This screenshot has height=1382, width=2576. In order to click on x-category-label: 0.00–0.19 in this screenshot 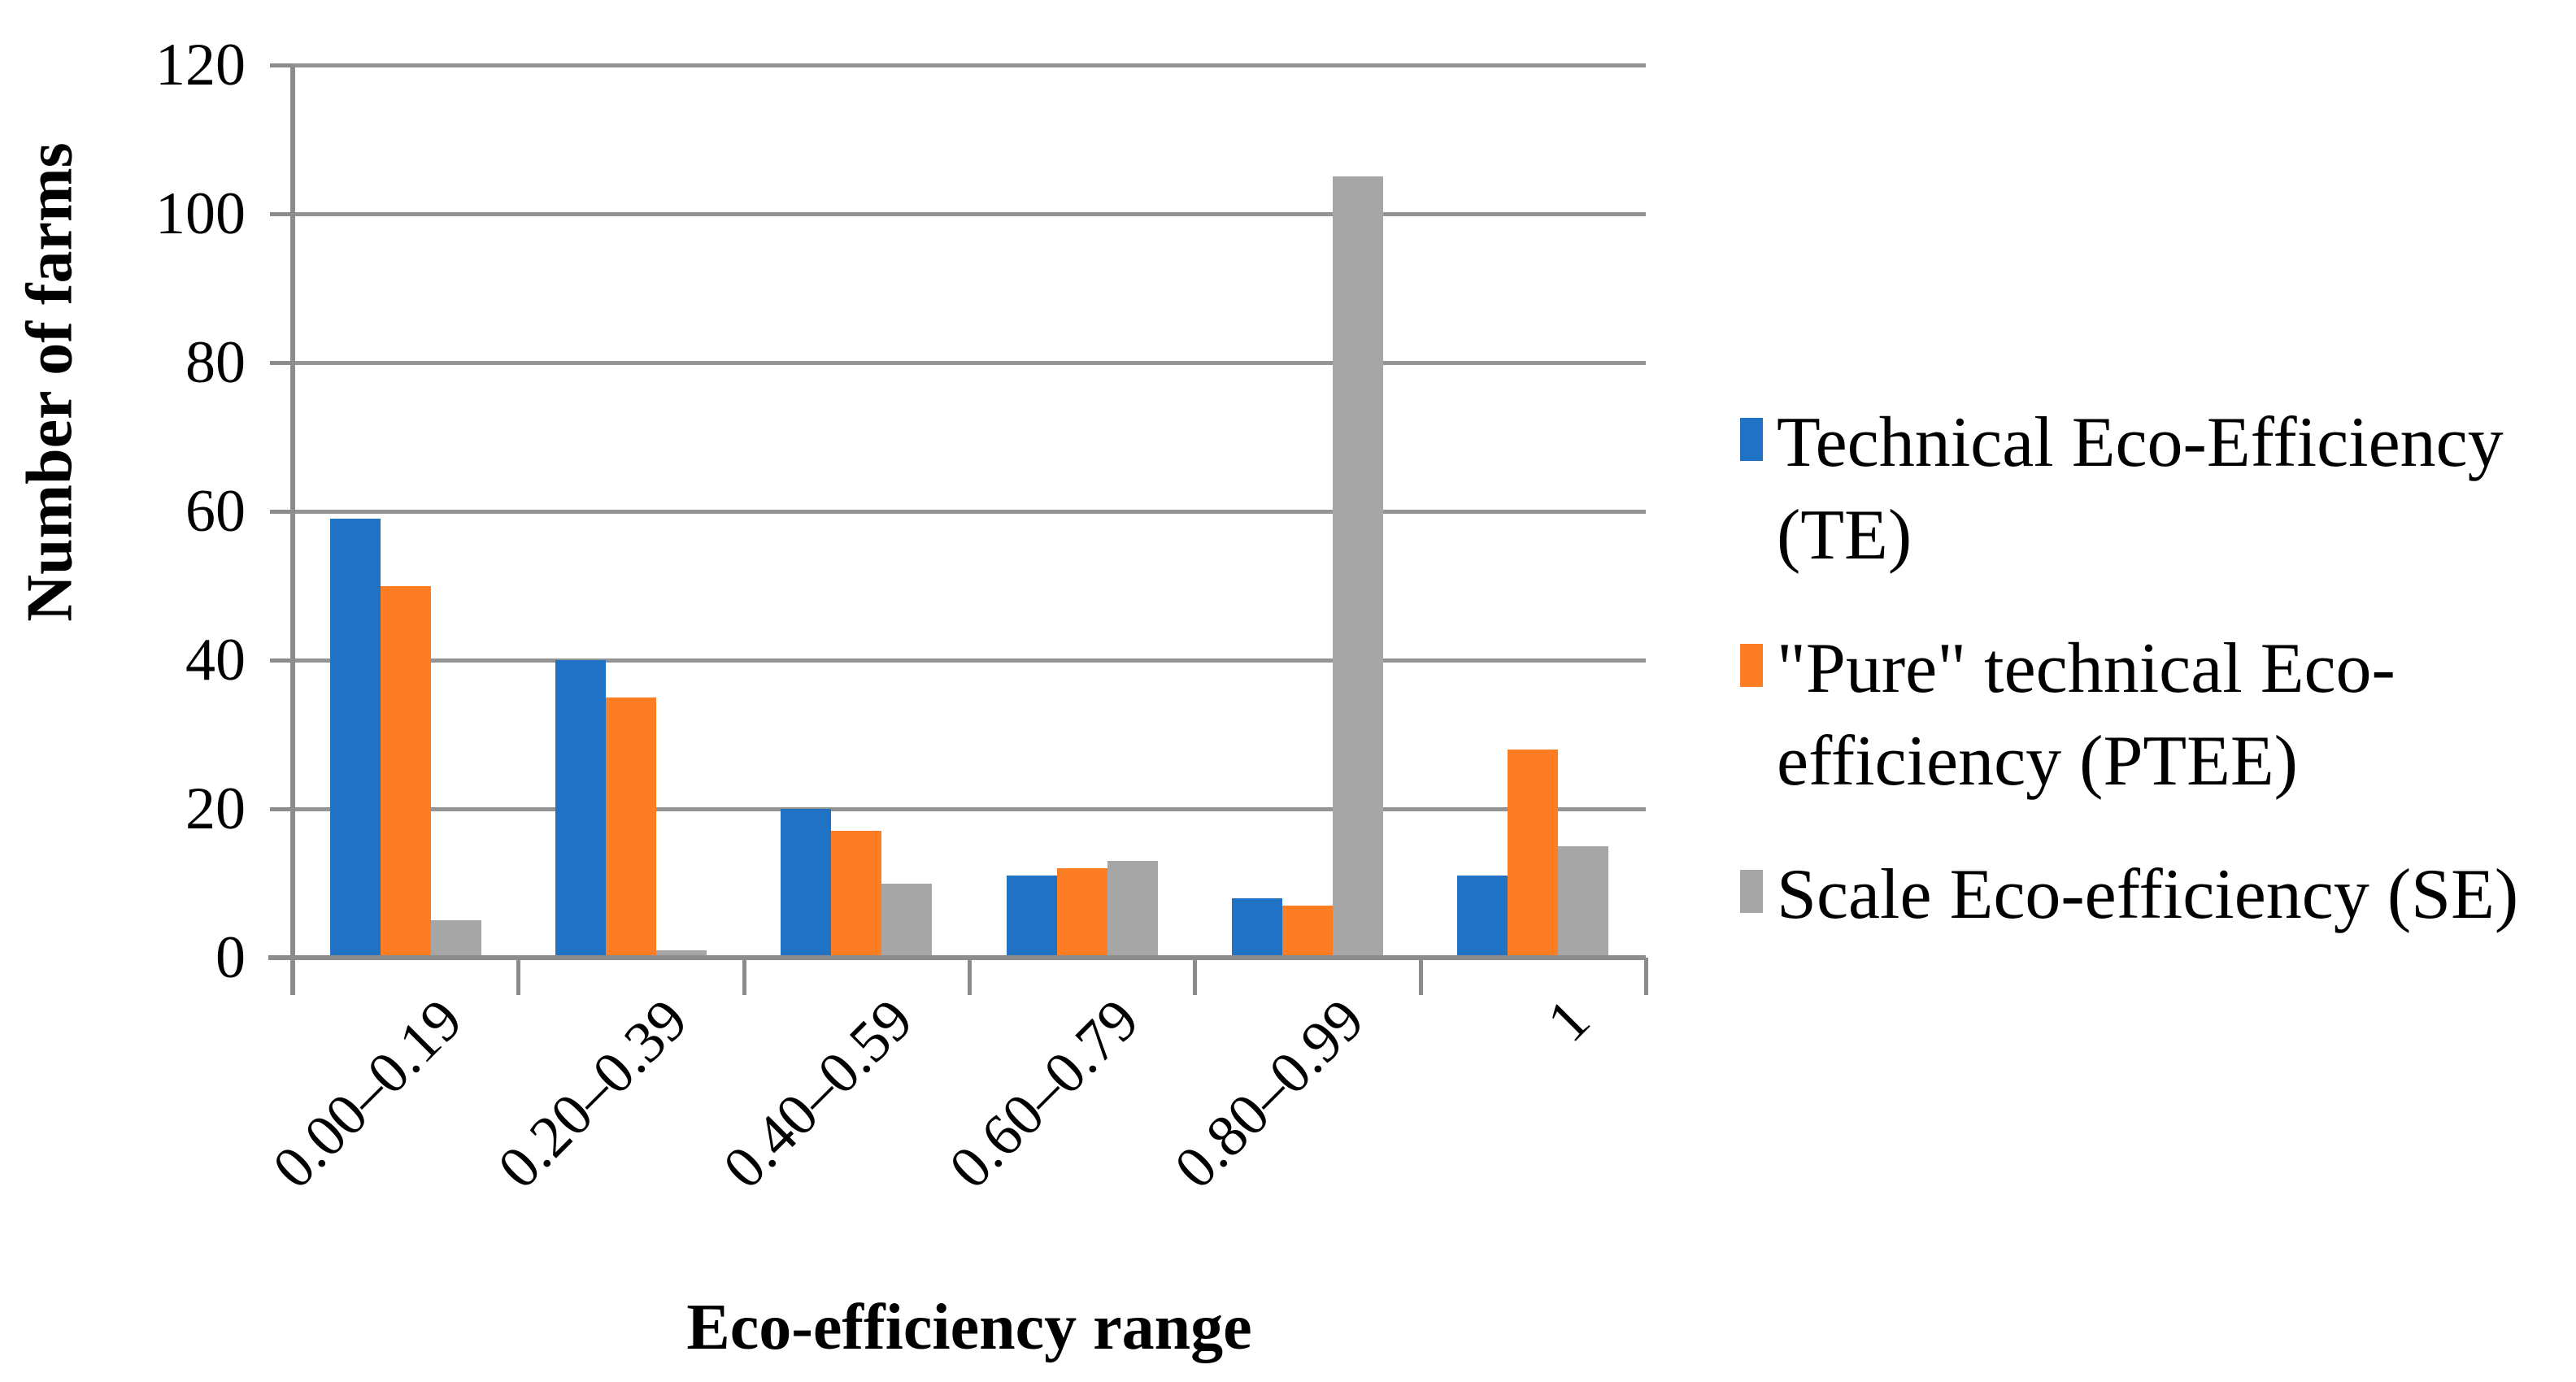, I will do `click(367, 1094)`.